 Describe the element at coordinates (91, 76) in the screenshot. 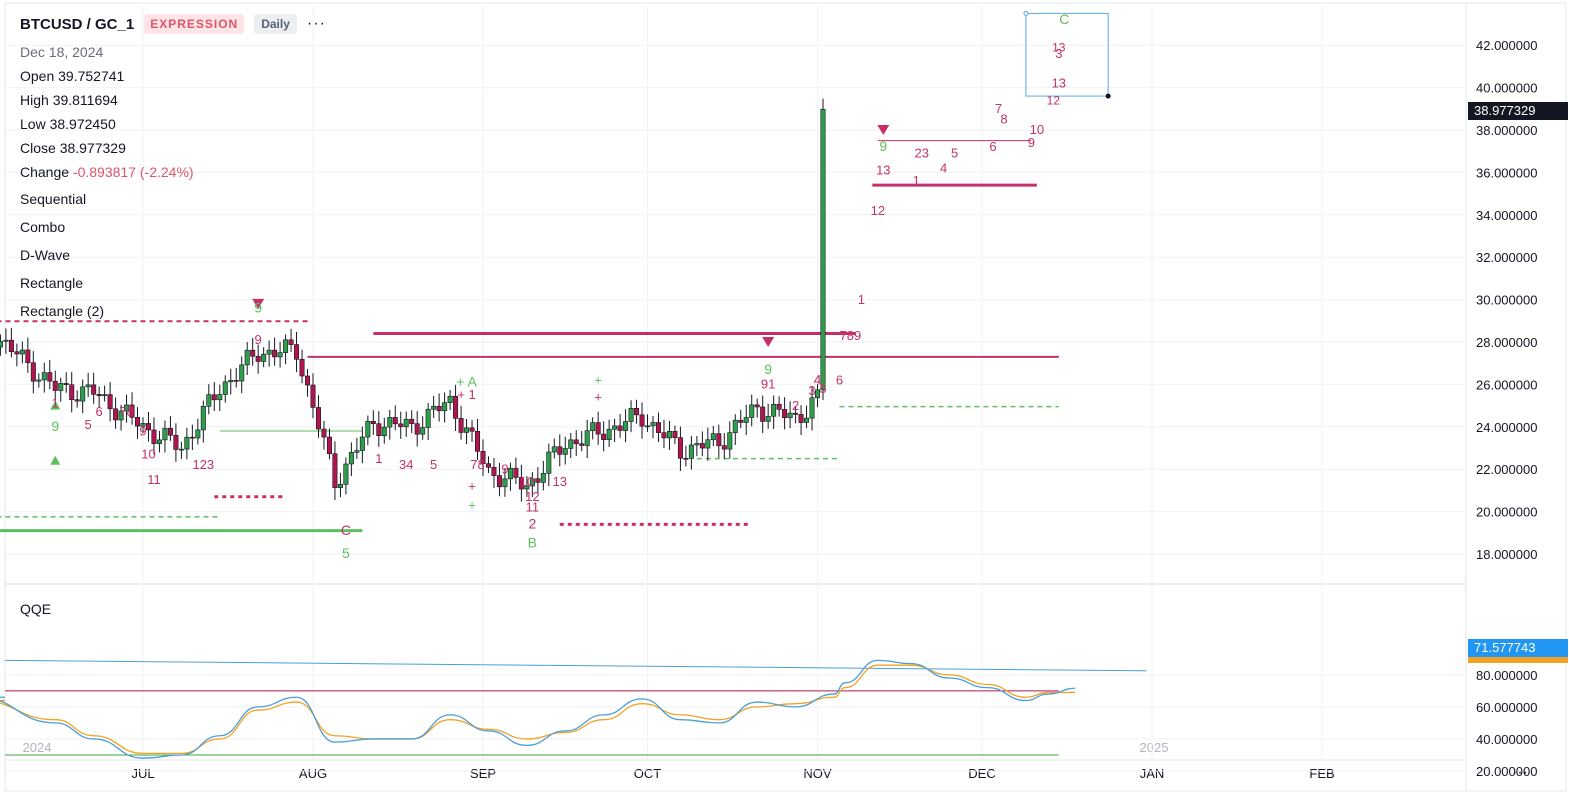

I see `open-value: 39.752741` at that location.